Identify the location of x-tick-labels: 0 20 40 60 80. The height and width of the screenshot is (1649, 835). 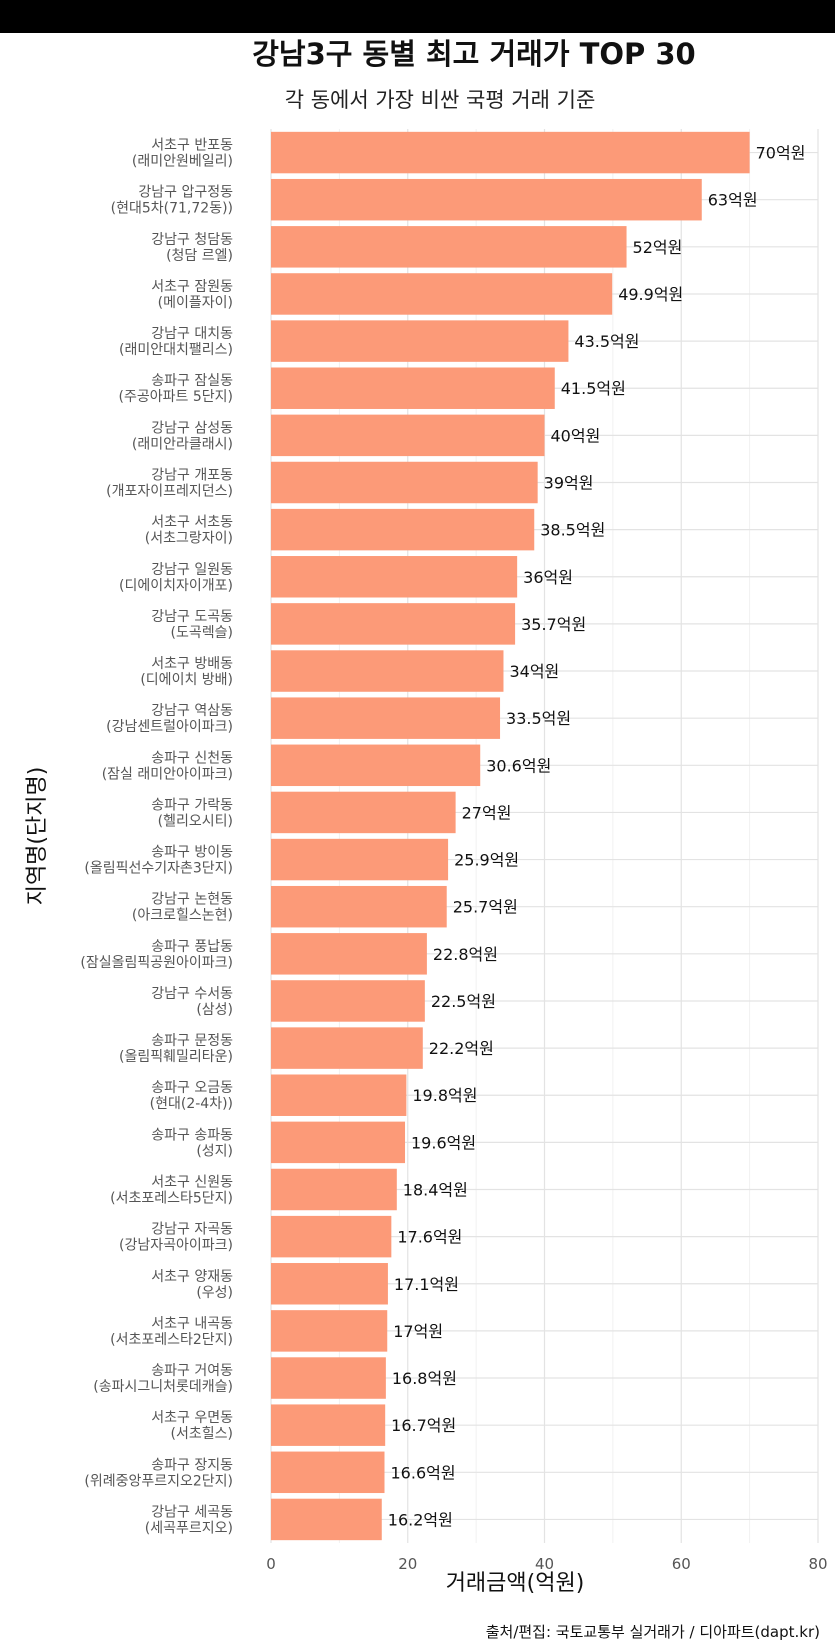
(546, 1564).